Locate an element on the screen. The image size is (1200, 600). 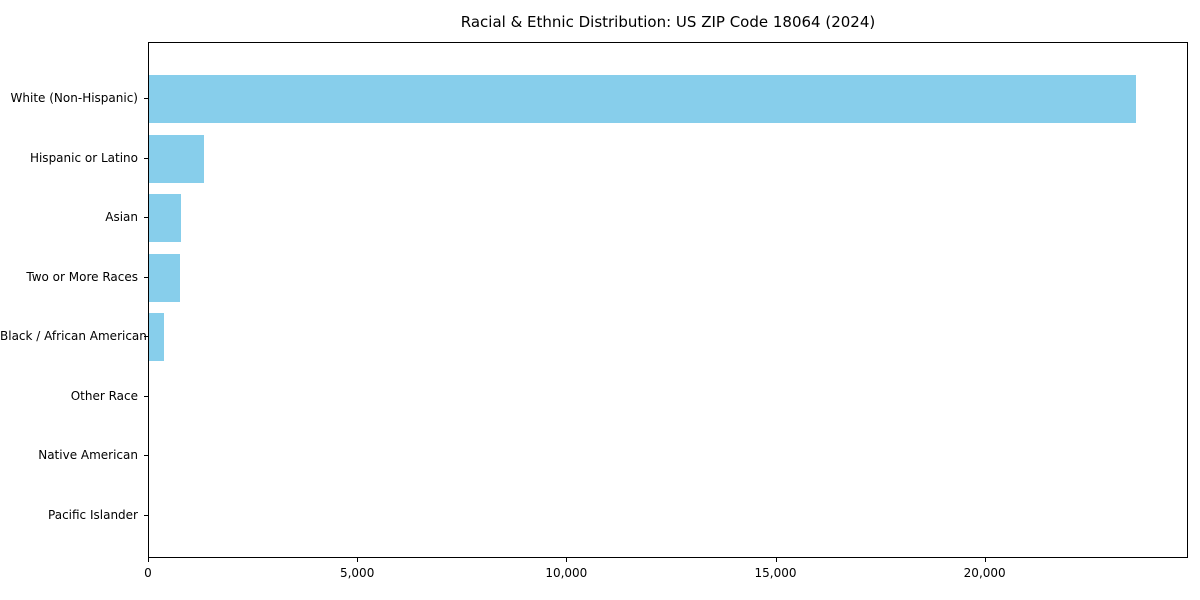
x-tick-label-15-000: 15,000 is located at coordinates (775, 573).